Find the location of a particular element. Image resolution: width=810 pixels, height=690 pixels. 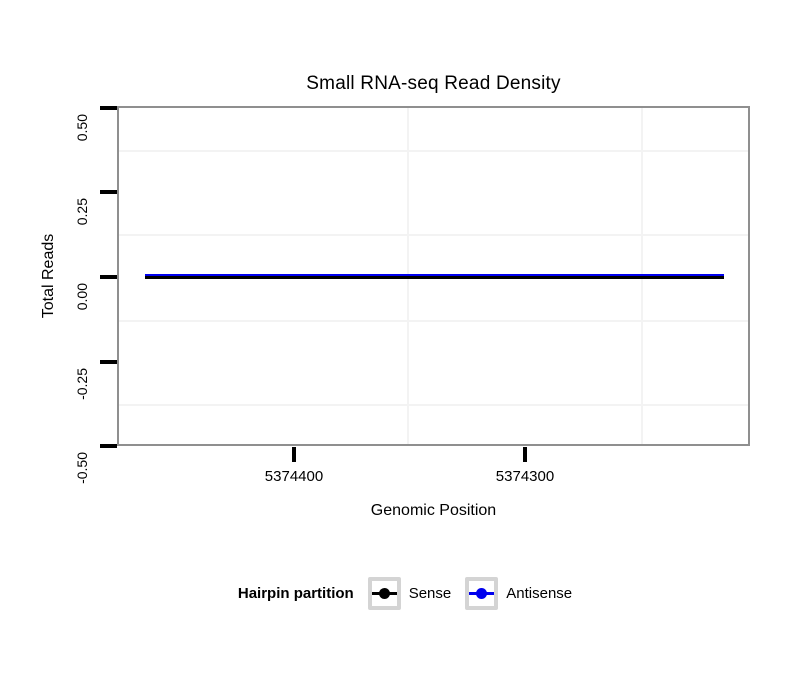

legend-entry-sense: Sense is located at coordinates (409, 593).